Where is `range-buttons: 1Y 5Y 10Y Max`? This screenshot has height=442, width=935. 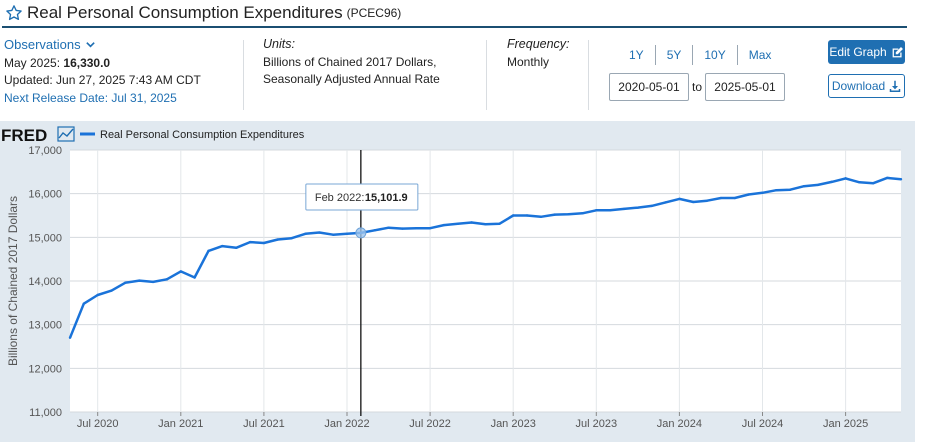
range-buttons: 1Y 5Y 10Y Max is located at coordinates (700, 55).